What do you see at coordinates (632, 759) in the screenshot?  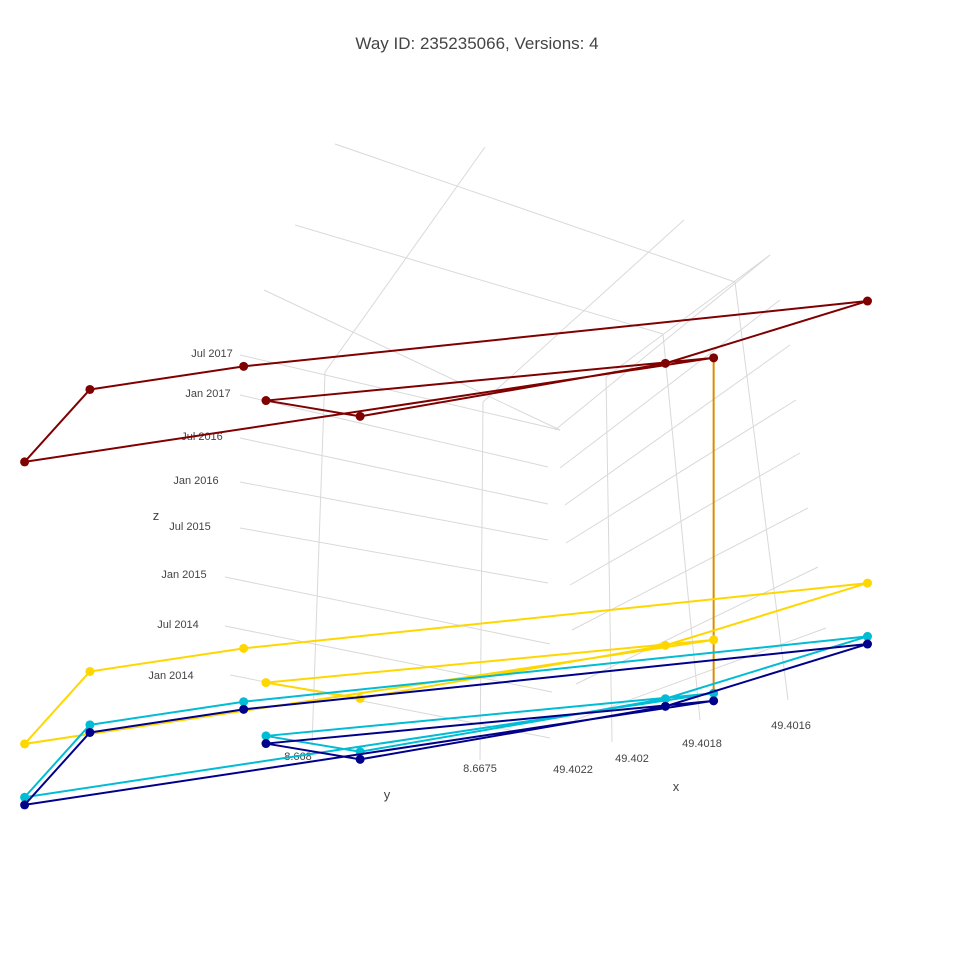 I see `x-tick-label: 49.402` at bounding box center [632, 759].